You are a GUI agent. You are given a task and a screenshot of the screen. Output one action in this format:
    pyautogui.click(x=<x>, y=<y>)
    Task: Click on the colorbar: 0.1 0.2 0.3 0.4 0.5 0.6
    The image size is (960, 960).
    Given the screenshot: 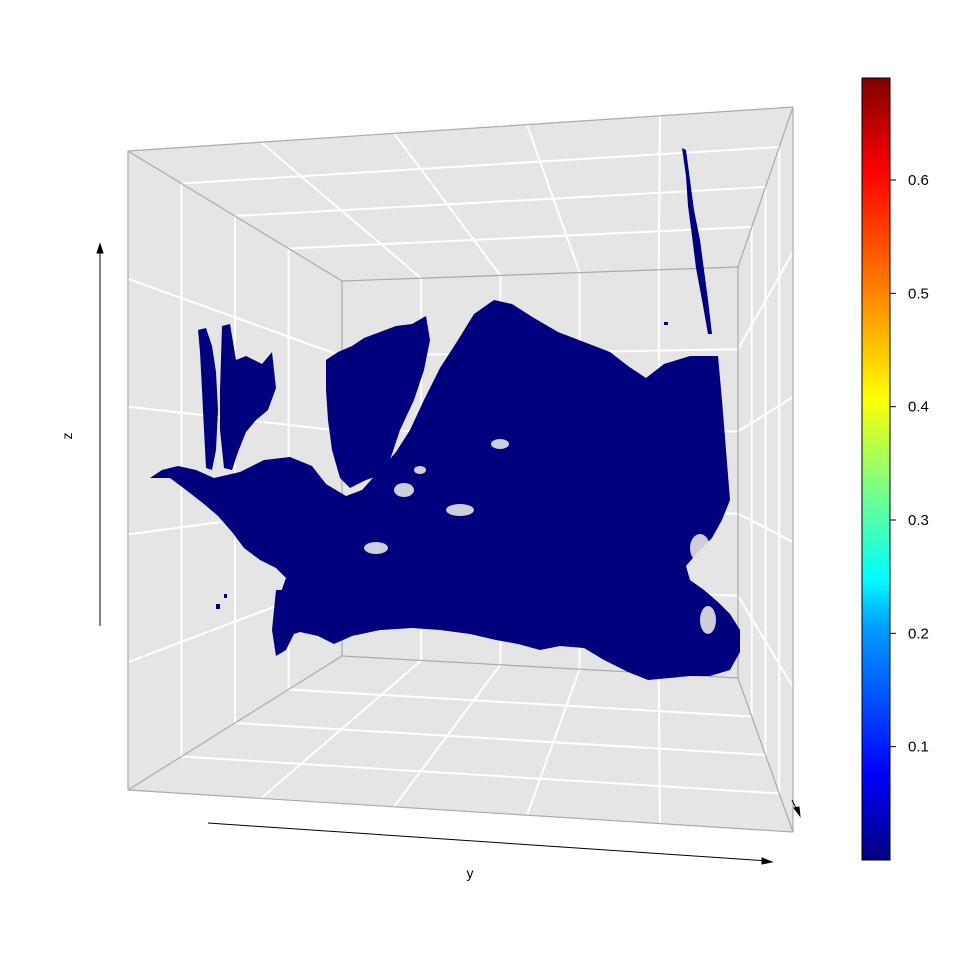 What is the action you would take?
    pyautogui.click(x=895, y=469)
    